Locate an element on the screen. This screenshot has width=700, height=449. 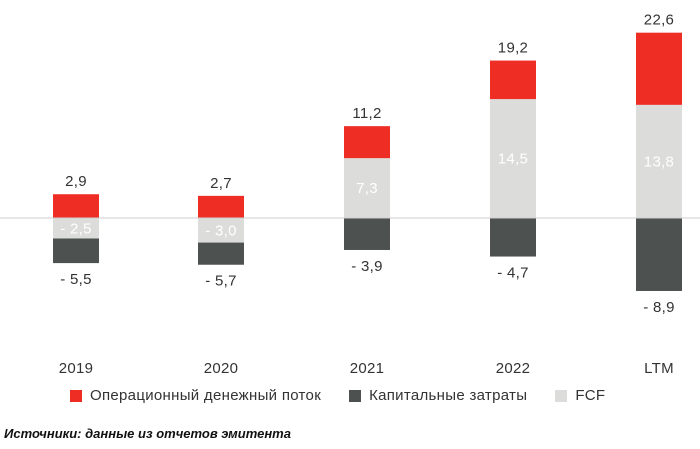
bar-fcf-LTM is located at coordinates (659, 161).